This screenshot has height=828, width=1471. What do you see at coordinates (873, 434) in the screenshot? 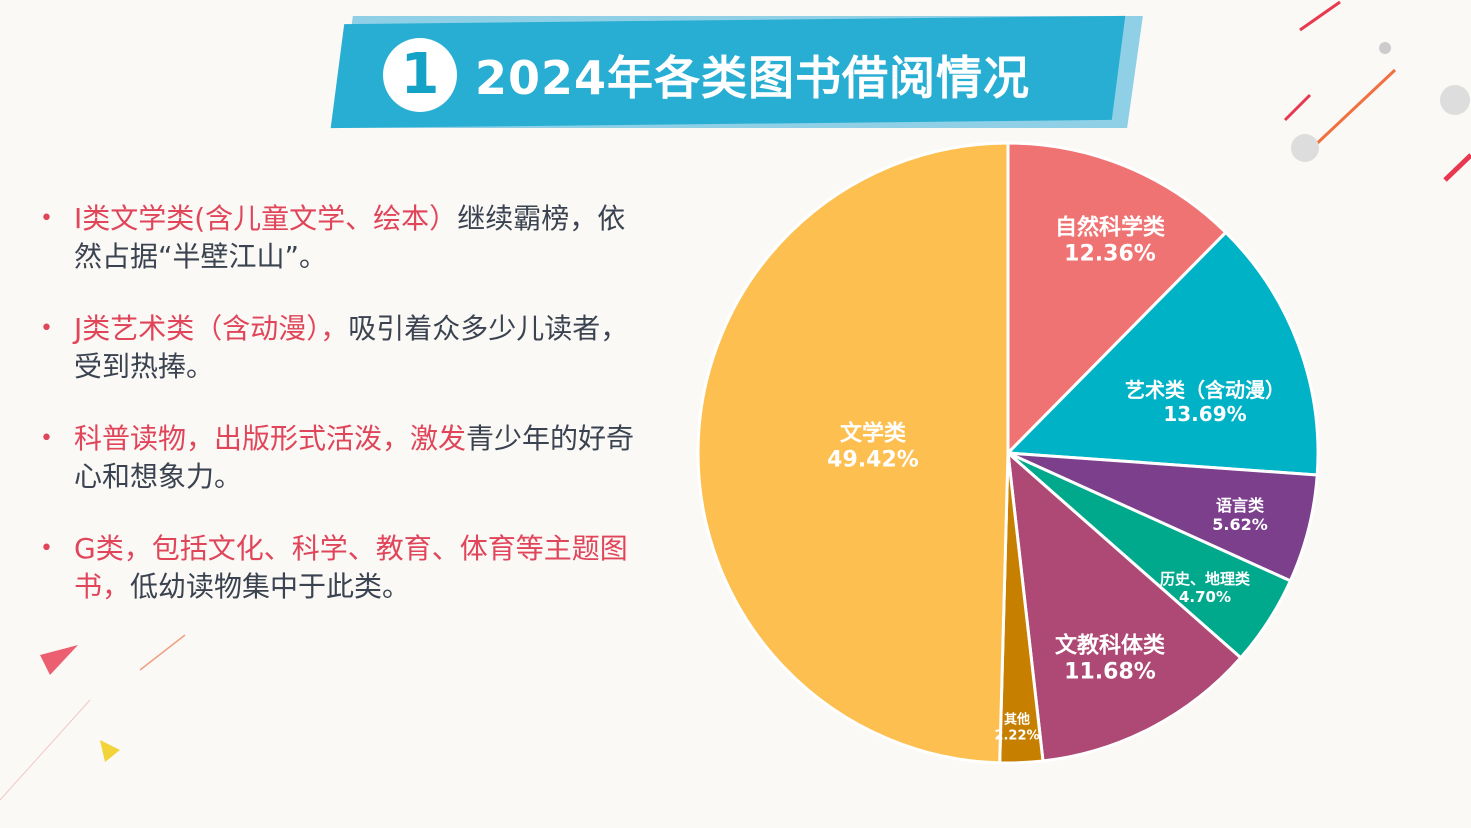
I see `slice-name: 文学类` at bounding box center [873, 434].